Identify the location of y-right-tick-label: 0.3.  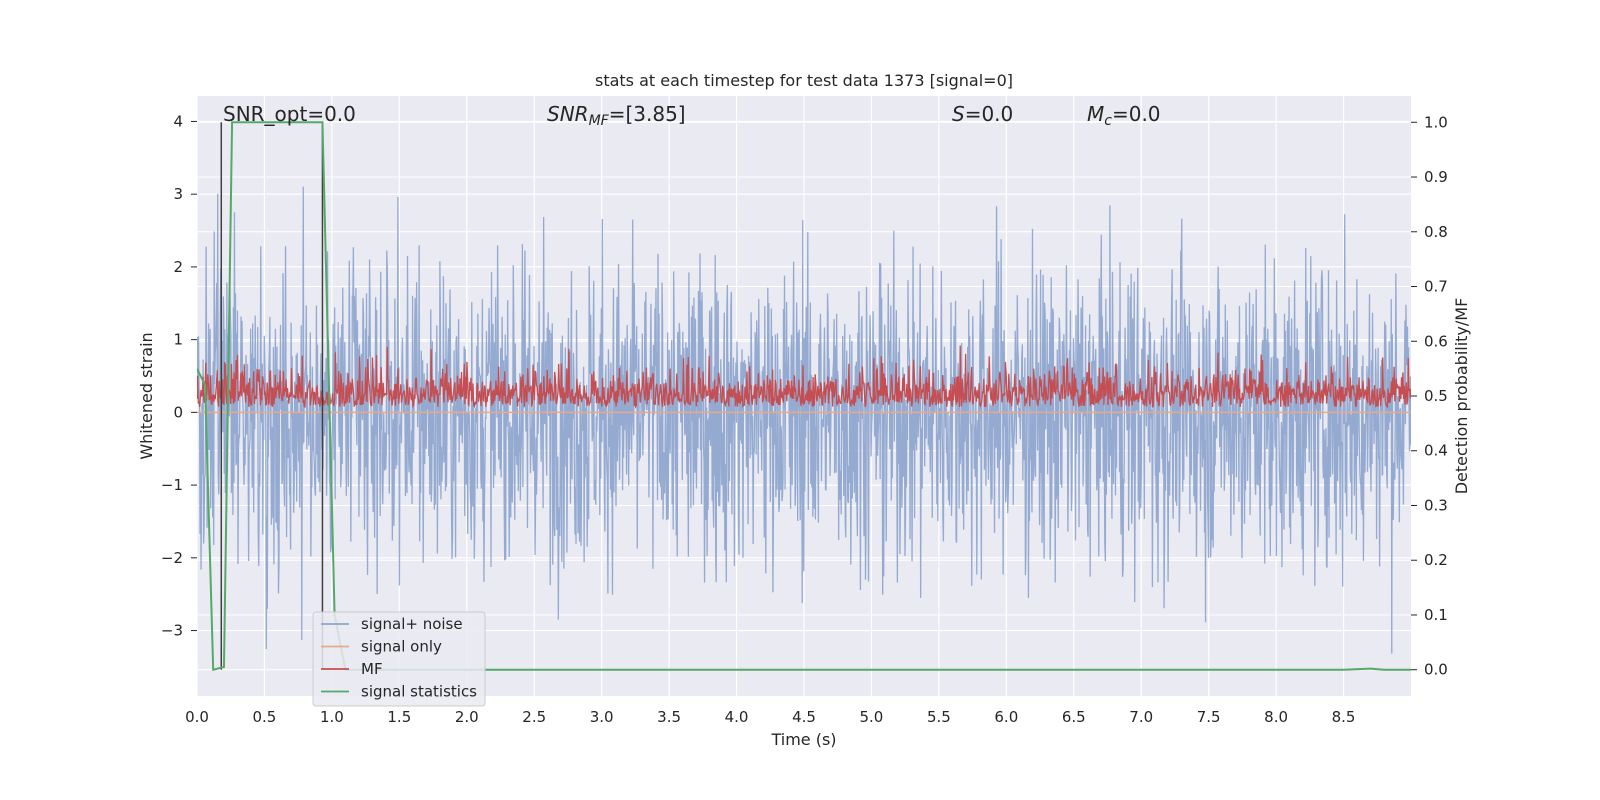
(1436, 505).